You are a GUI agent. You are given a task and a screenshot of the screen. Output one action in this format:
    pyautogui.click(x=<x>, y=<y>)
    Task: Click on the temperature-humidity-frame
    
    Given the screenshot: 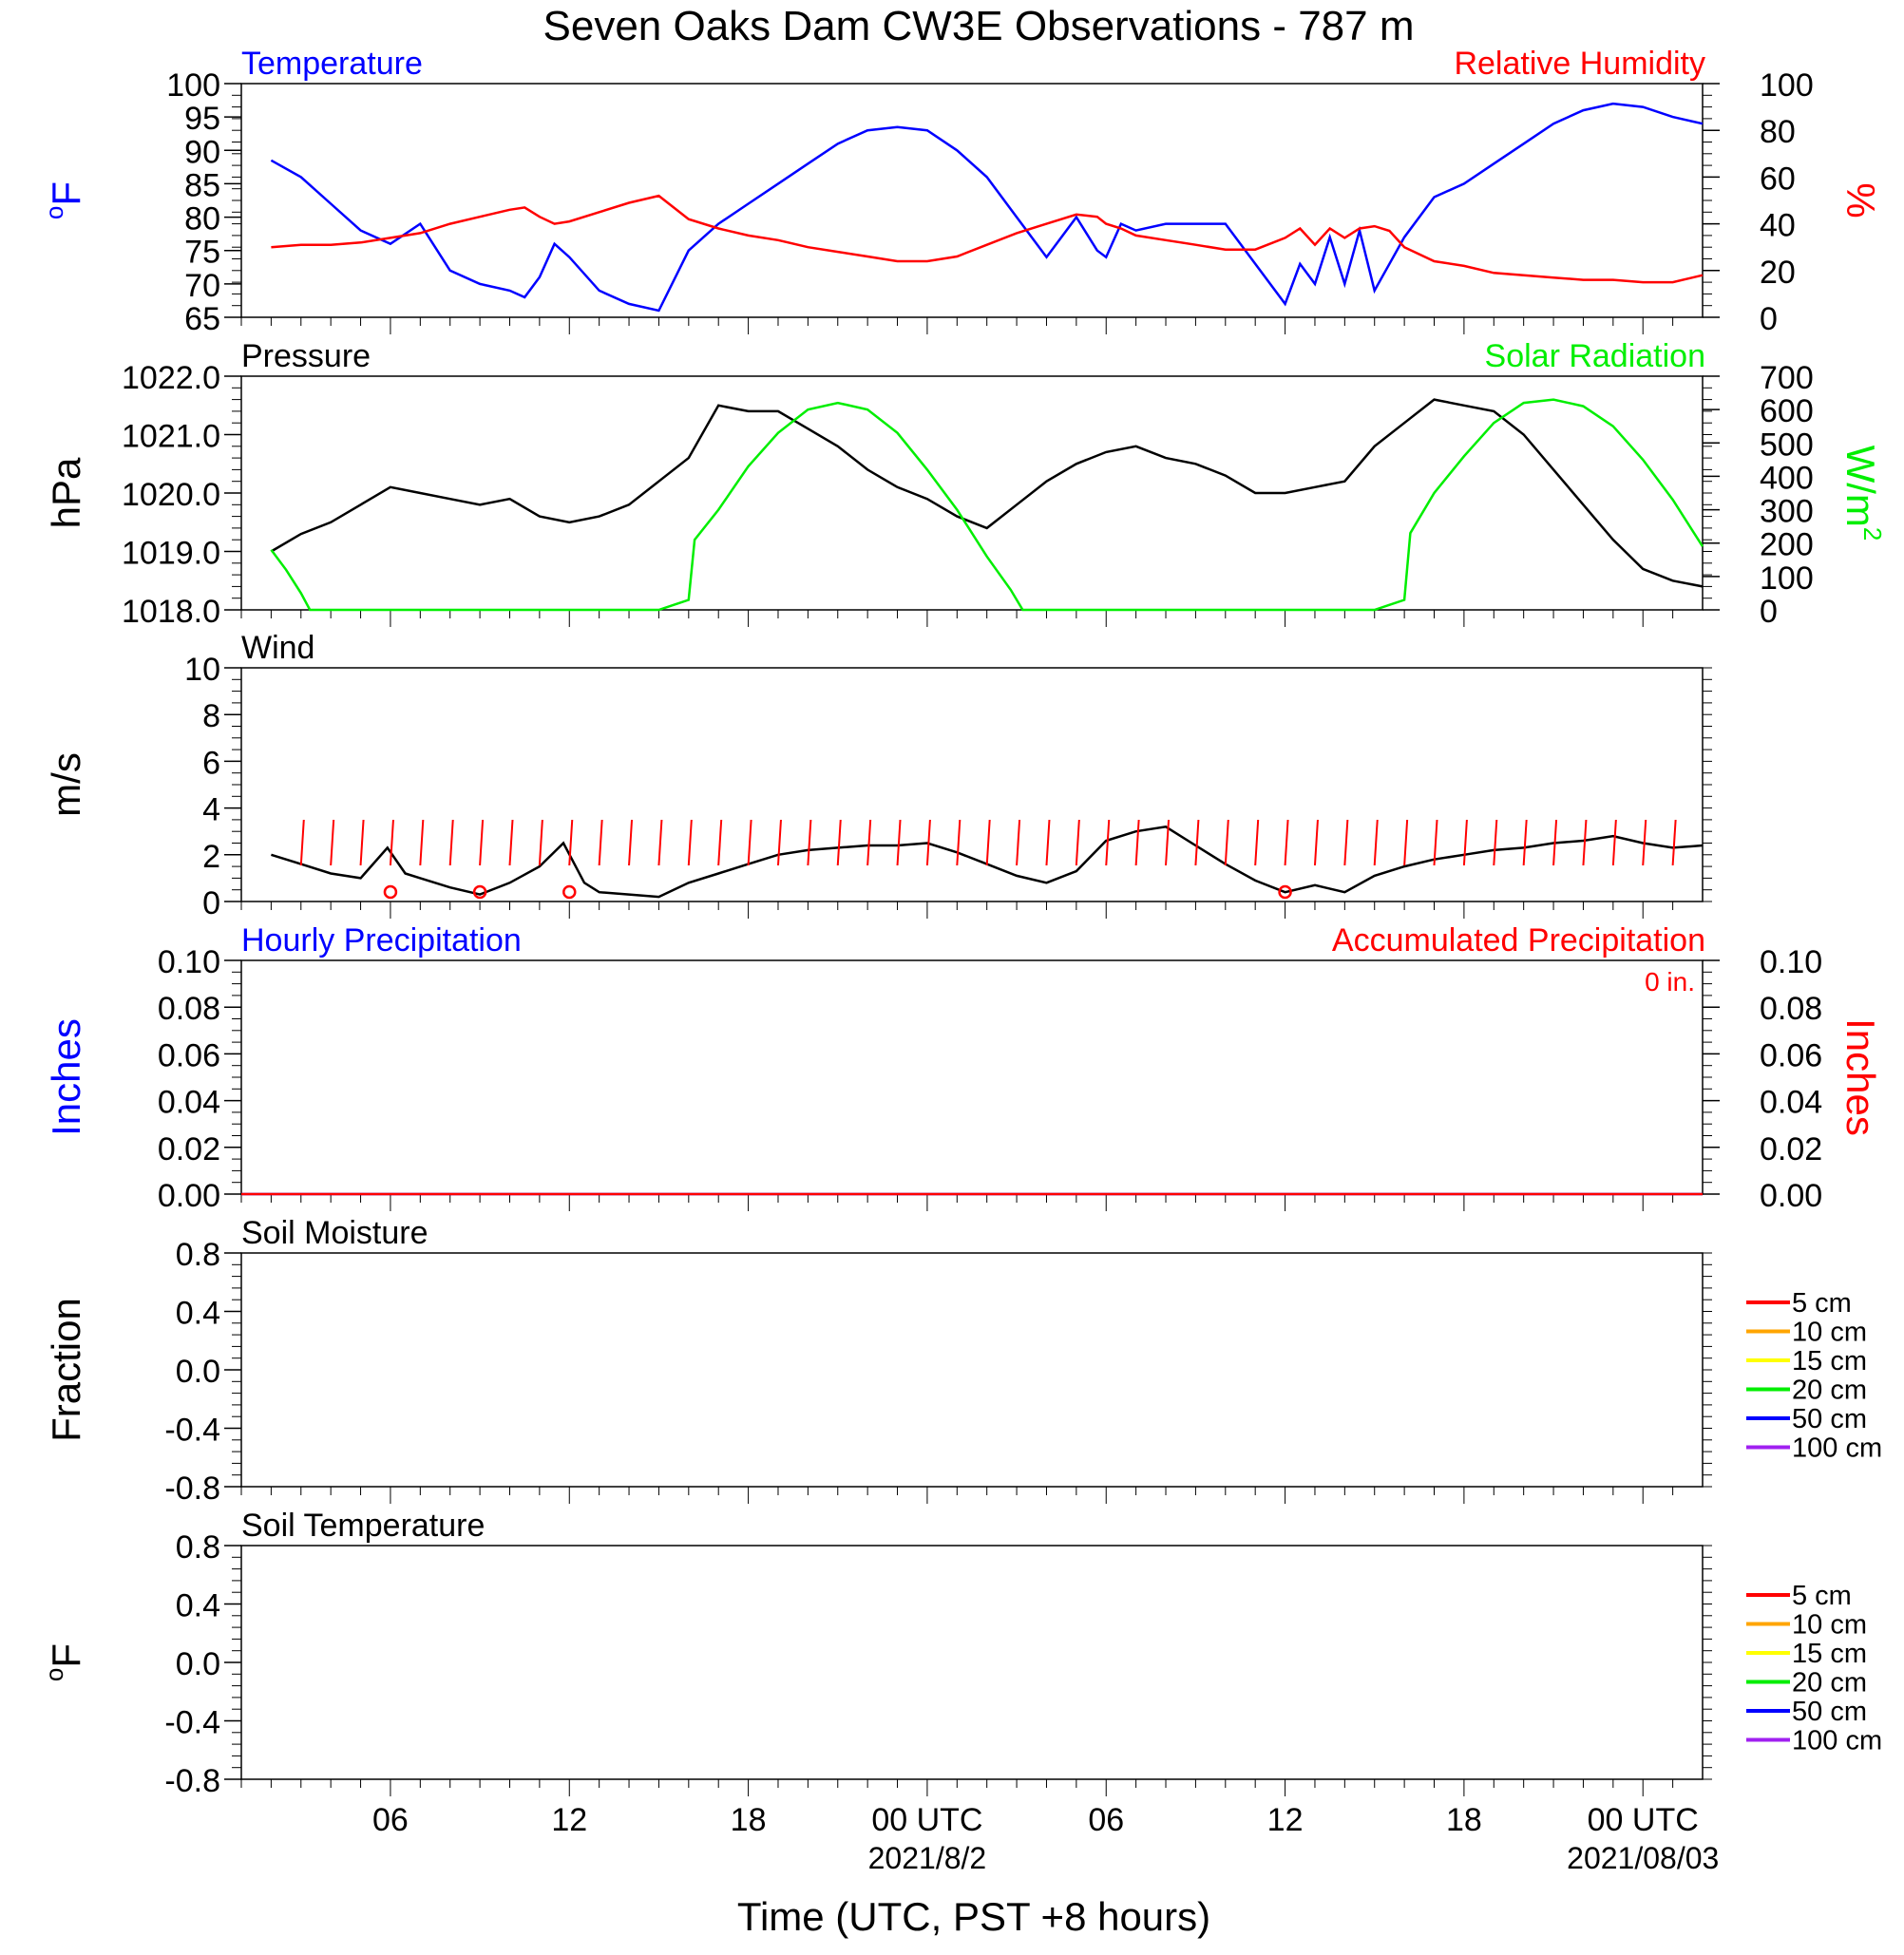 What is the action you would take?
    pyautogui.click(x=972, y=200)
    